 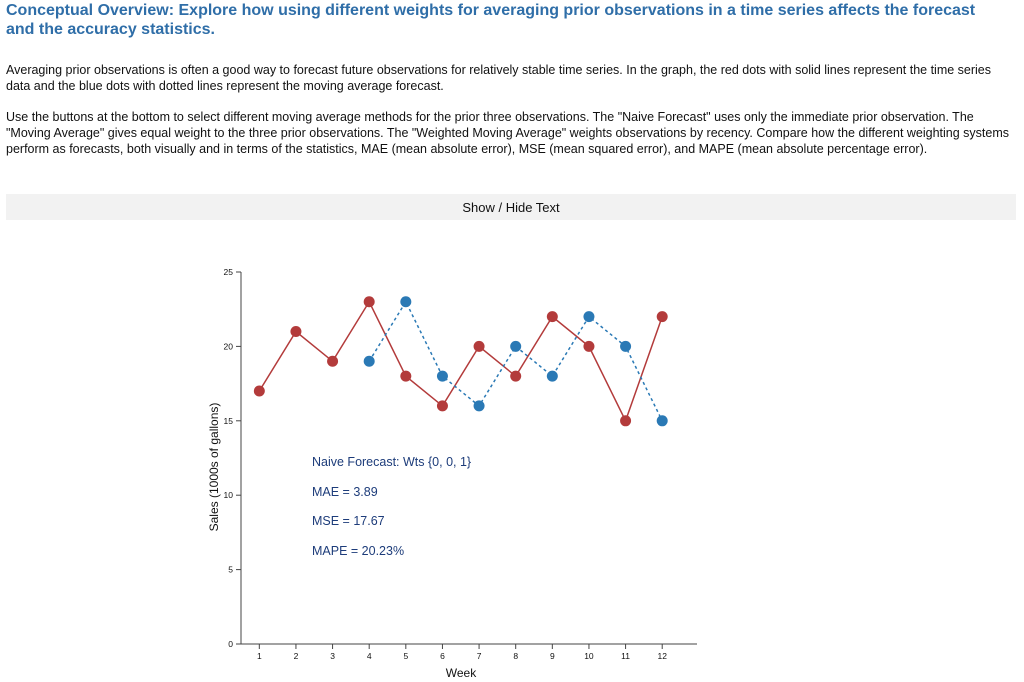 What do you see at coordinates (515, 361) in the screenshot?
I see `forecast-series-line` at bounding box center [515, 361].